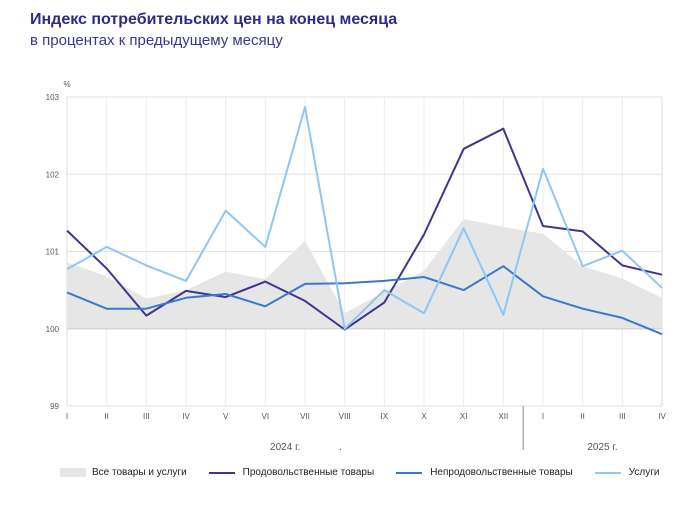 The width and height of the screenshot is (700, 508). I want to click on legend-item-all: Все товары и услуги, so click(123, 472).